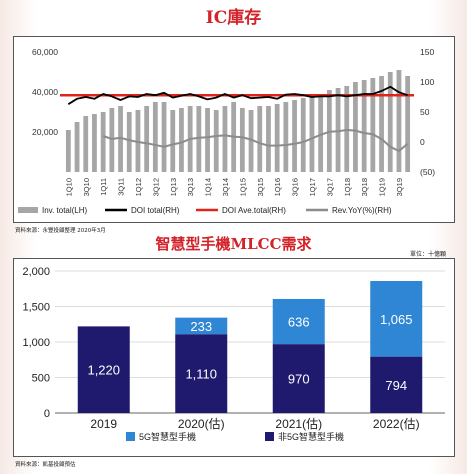  Describe the element at coordinates (86, 187) in the screenshot. I see `x-axis-tick-label: 3Q10` at that location.